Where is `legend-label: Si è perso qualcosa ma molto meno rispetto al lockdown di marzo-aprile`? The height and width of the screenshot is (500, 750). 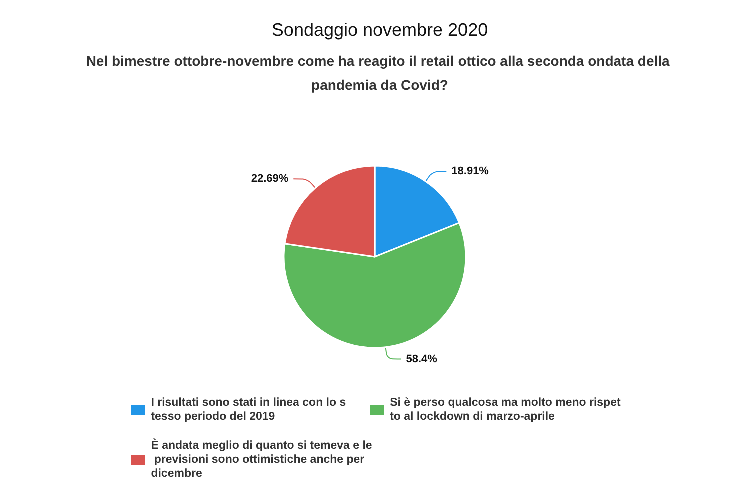 legend-label: Si è perso qualcosa ma molto meno rispetto al lockdown di marzo-aprile is located at coordinates (505, 410).